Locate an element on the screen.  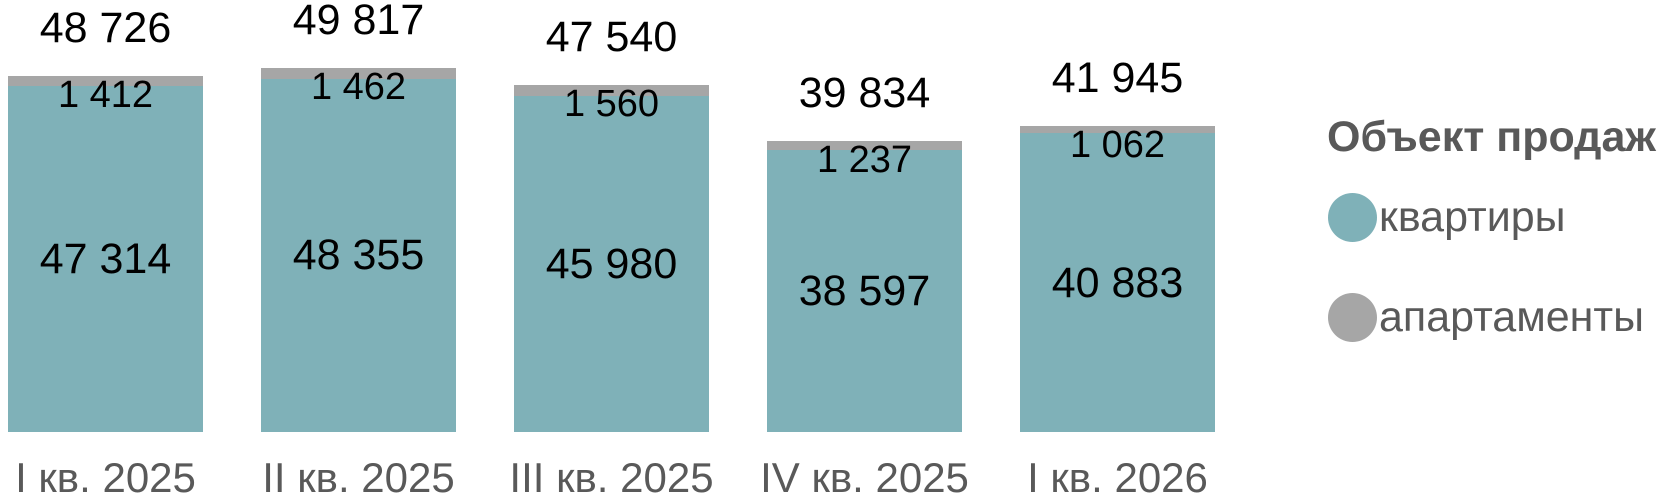
total-data-label: 49 817 is located at coordinates (358, 22).